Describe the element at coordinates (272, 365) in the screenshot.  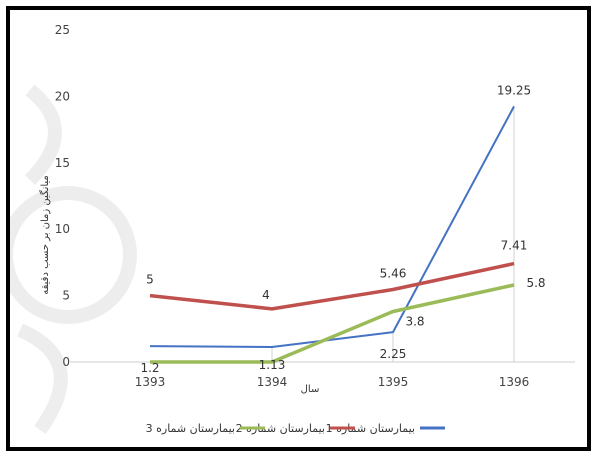
I see `data-label: 1.13` at that location.